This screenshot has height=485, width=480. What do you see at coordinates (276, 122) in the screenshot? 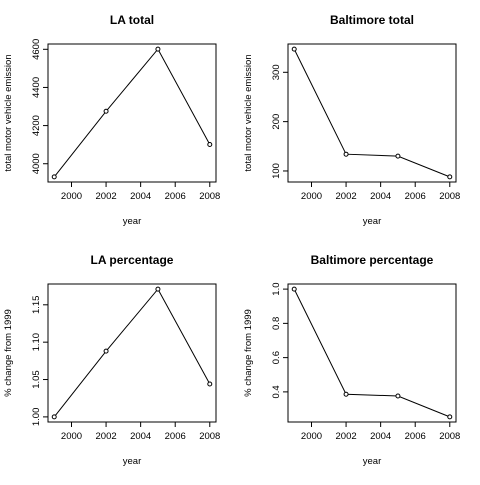
I see `y-tick-label: 200` at bounding box center [276, 122].